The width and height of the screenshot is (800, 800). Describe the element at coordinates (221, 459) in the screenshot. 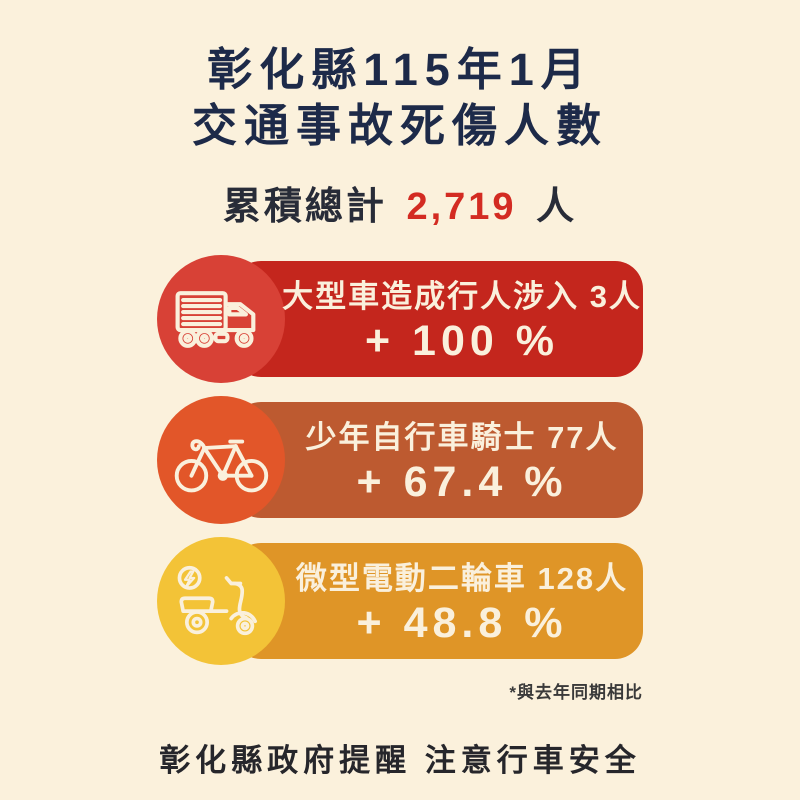

I see `bicycle-icon` at that location.